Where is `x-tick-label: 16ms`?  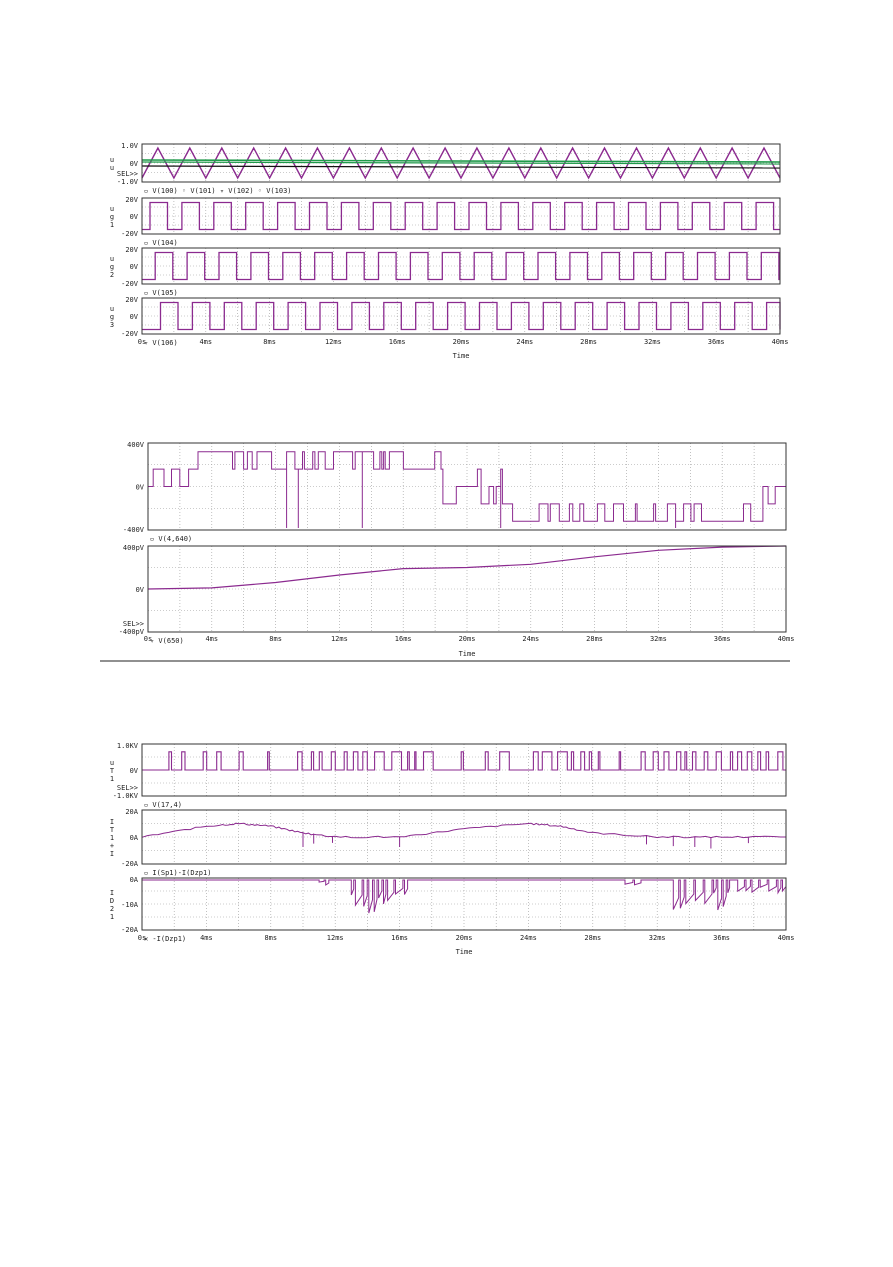 x-tick-label: 16ms is located at coordinates (403, 639).